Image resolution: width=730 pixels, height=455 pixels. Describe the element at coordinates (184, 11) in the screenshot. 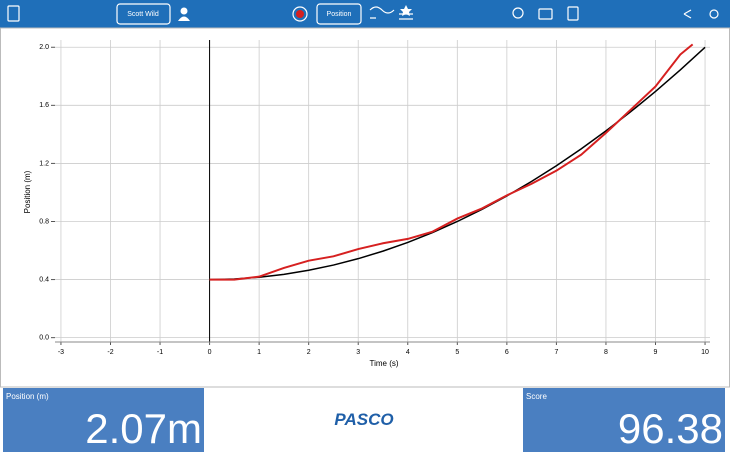

I see `add-user-icon` at that location.